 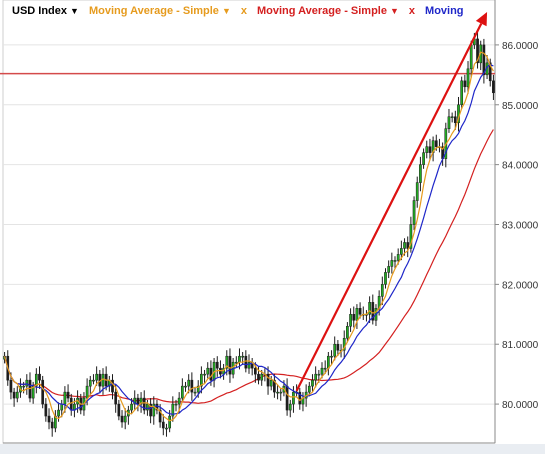 What do you see at coordinates (226, 11) in the screenshot?
I see `sma-1-dropdown-icon: ▼` at bounding box center [226, 11].